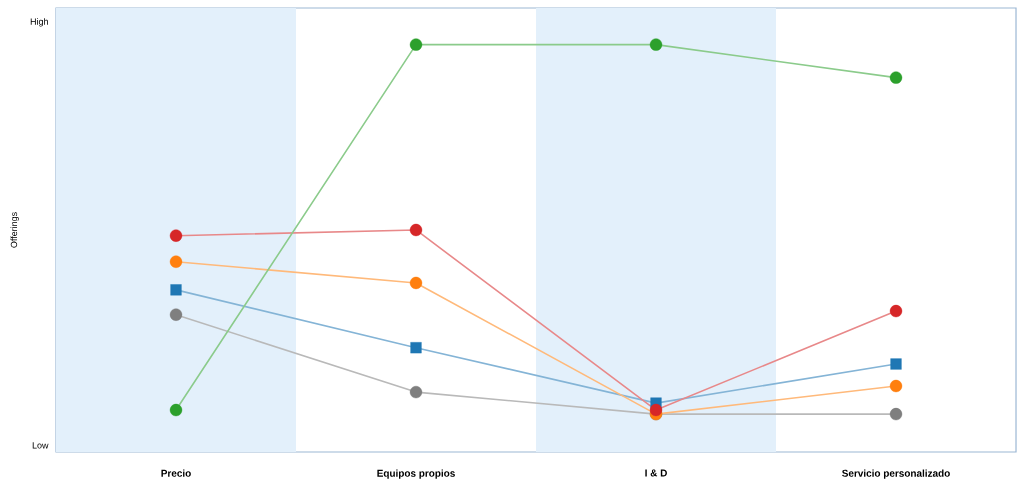 The height and width of the screenshot is (497, 1018). What do you see at coordinates (176, 473) in the screenshot?
I see `x-tick-label: Precio` at bounding box center [176, 473].